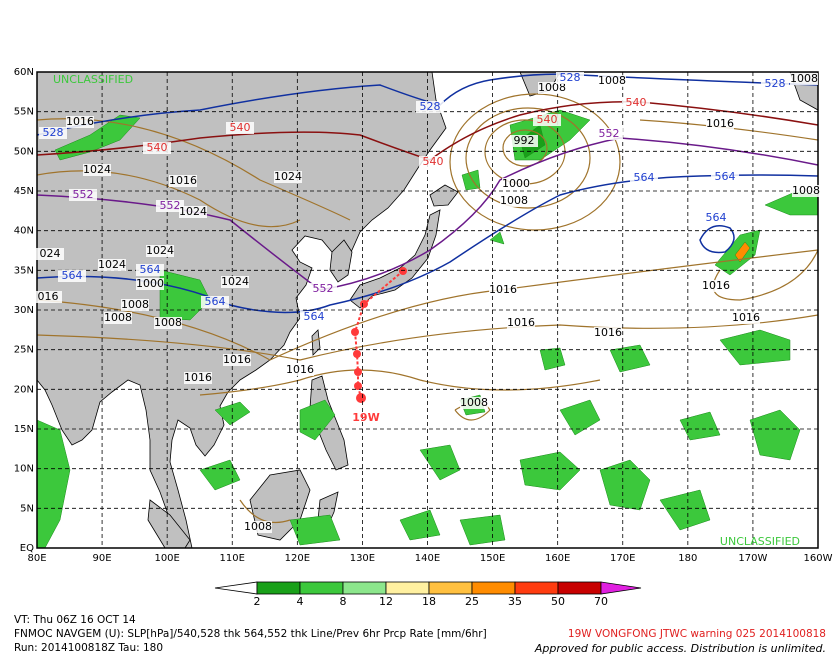 The height and width of the screenshot is (660, 840). Describe the element at coordinates (343, 601) in the screenshot. I see `colorbar-tick-label: 8` at that location.